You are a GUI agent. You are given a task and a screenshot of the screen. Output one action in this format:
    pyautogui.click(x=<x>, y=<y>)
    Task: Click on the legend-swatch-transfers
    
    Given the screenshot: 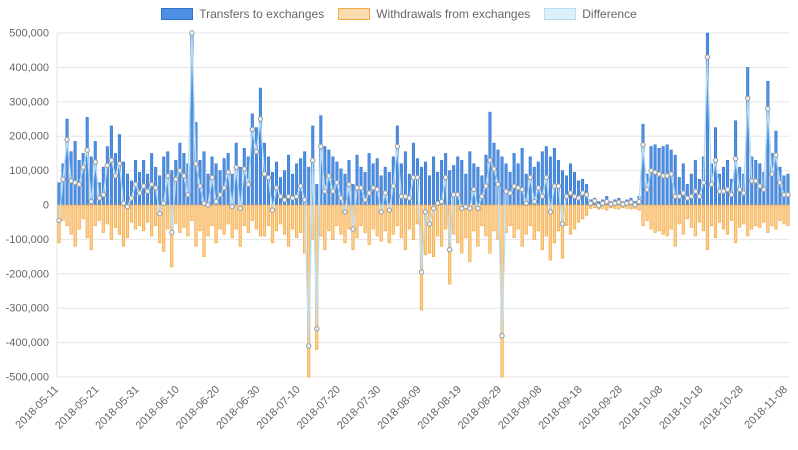 What is the action you would take?
    pyautogui.click(x=177, y=14)
    